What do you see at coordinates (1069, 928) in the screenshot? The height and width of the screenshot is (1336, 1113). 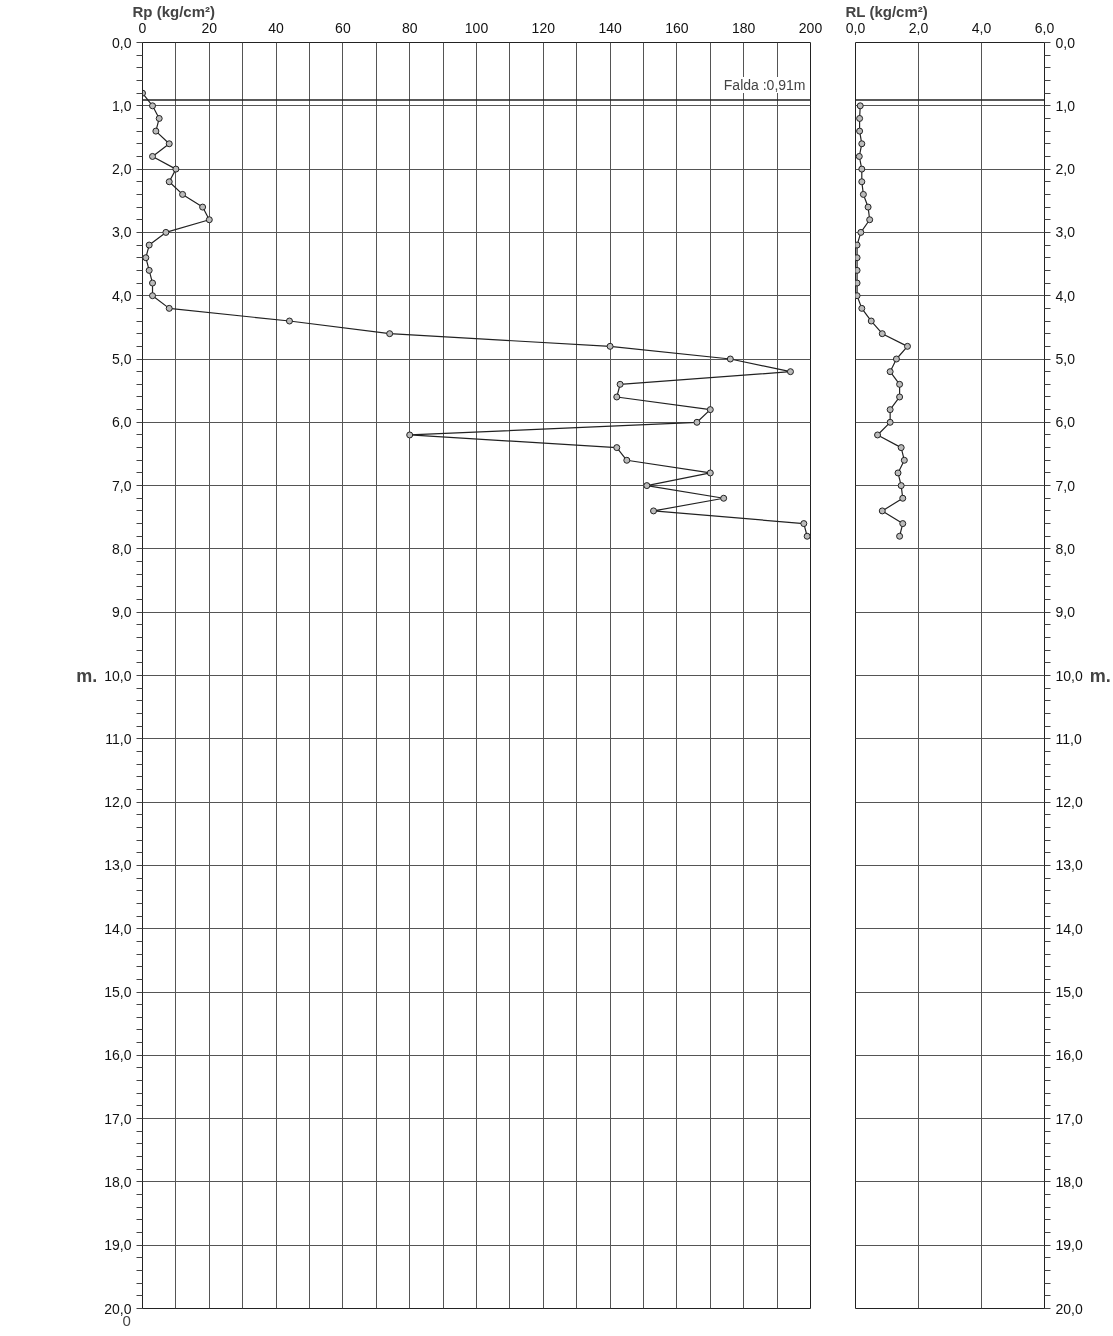 I see `y2-tick-label: 14,0` at bounding box center [1069, 928].